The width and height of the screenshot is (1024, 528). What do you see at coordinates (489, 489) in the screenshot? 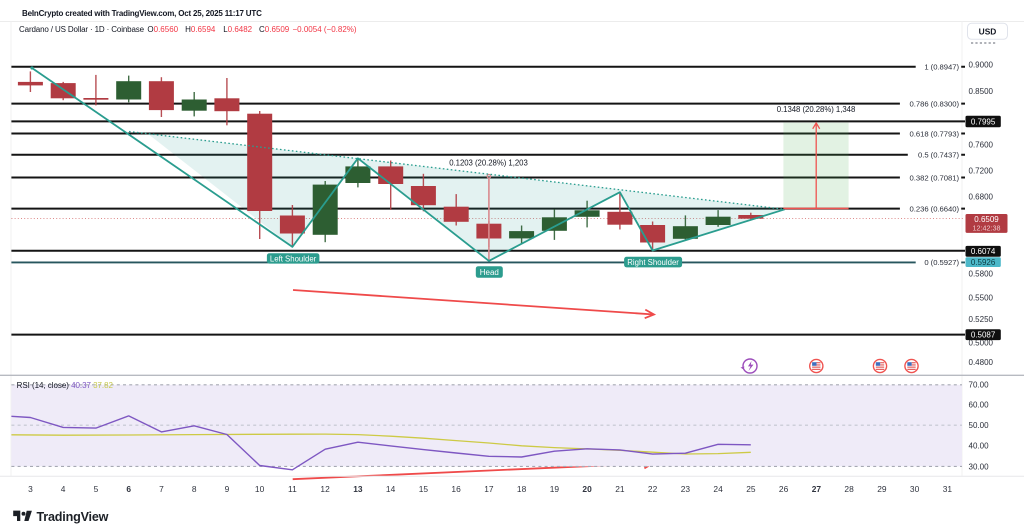
I see `svg-text: 17` at bounding box center [489, 489].